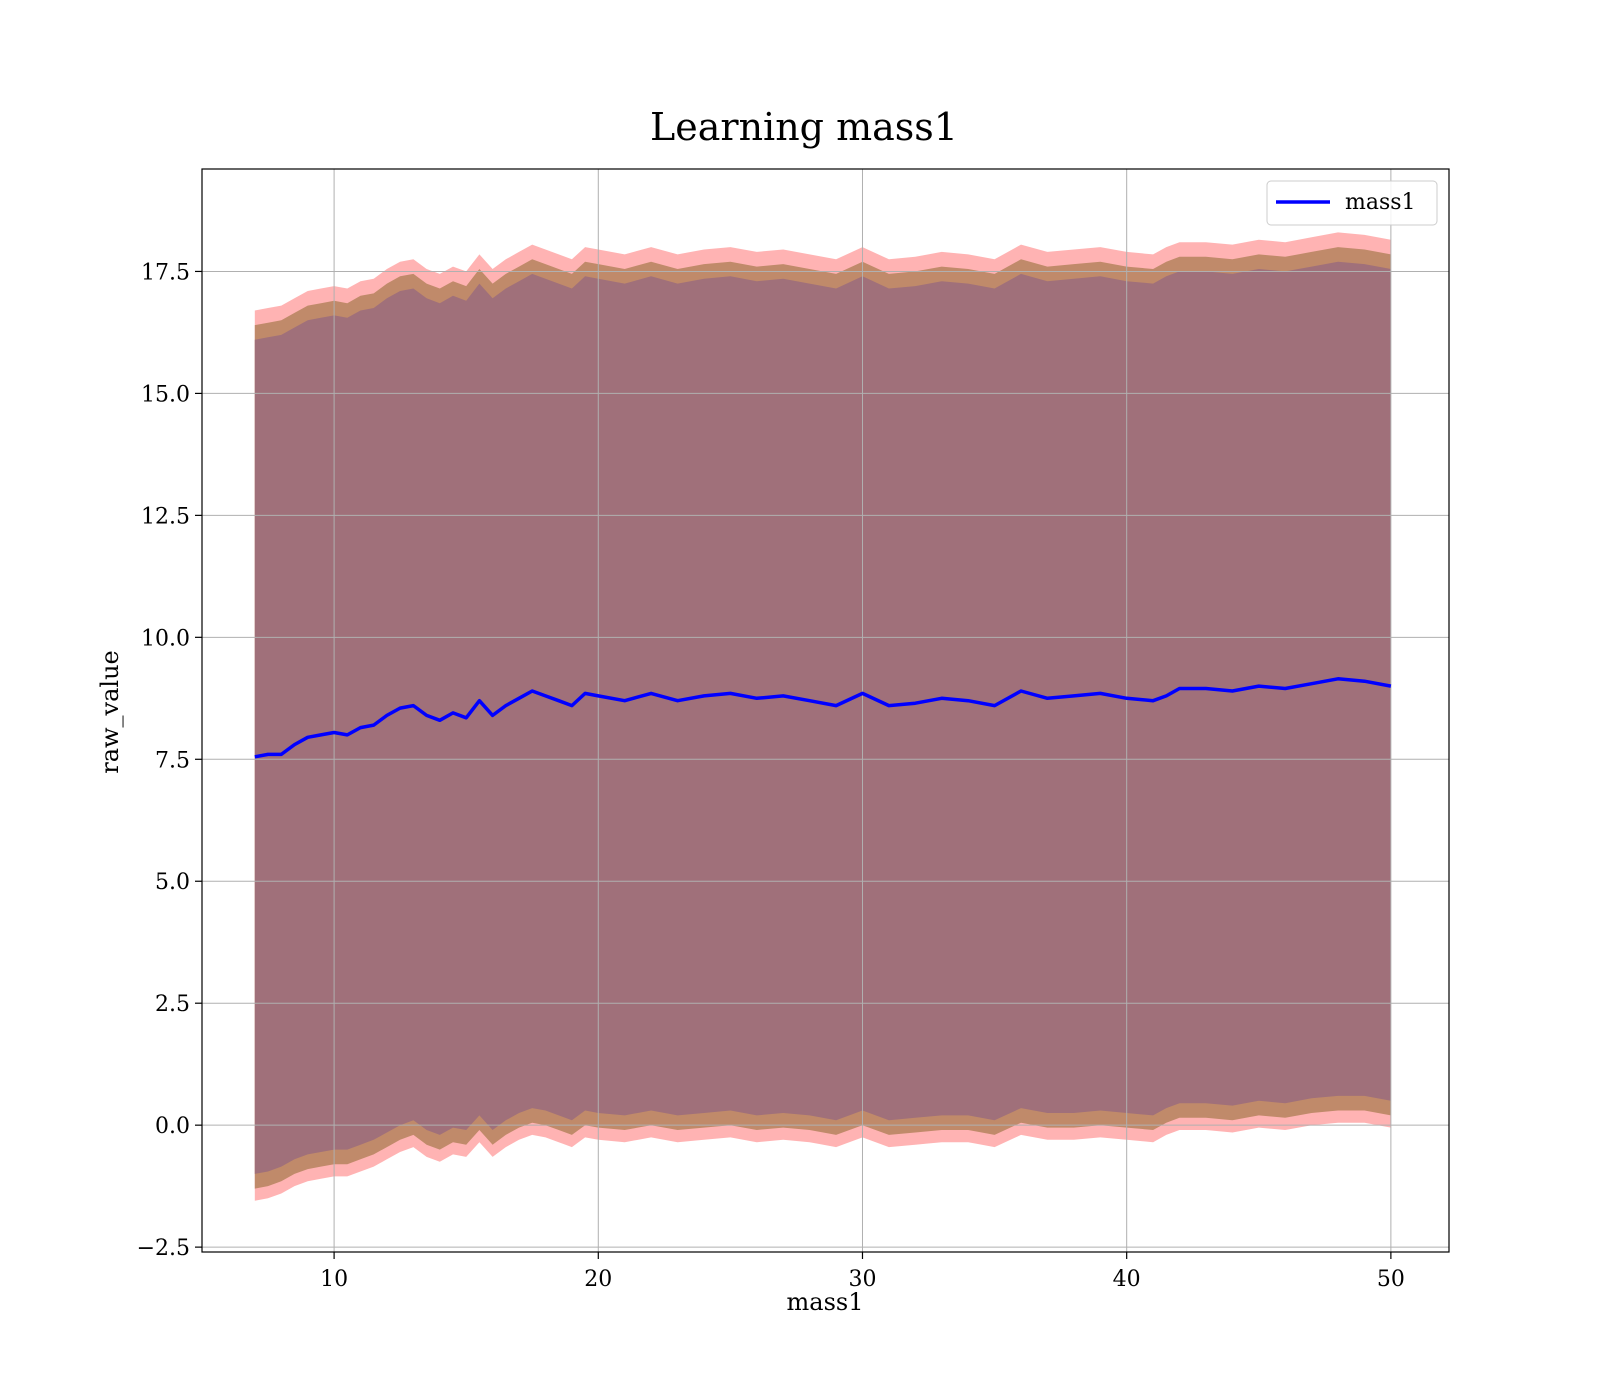 Image resolution: width=1600 pixels, height=1400 pixels. What do you see at coordinates (825, 1302) in the screenshot?
I see `x-axis-label: mass1` at bounding box center [825, 1302].